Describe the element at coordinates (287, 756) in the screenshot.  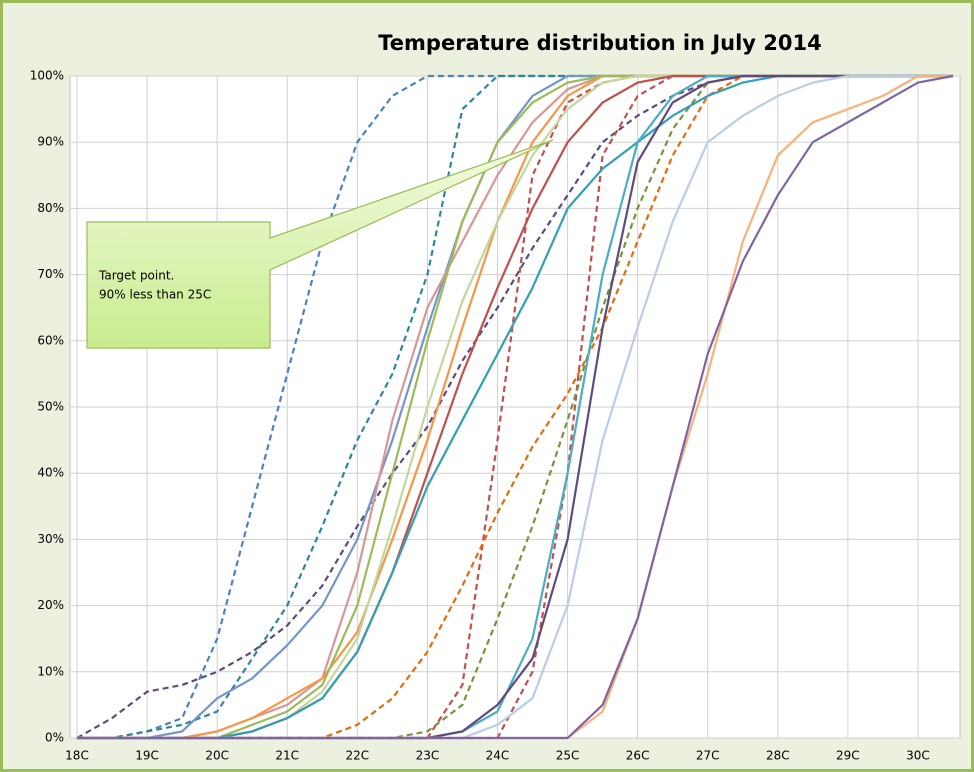
I see `x-tick-label: 21C` at that location.